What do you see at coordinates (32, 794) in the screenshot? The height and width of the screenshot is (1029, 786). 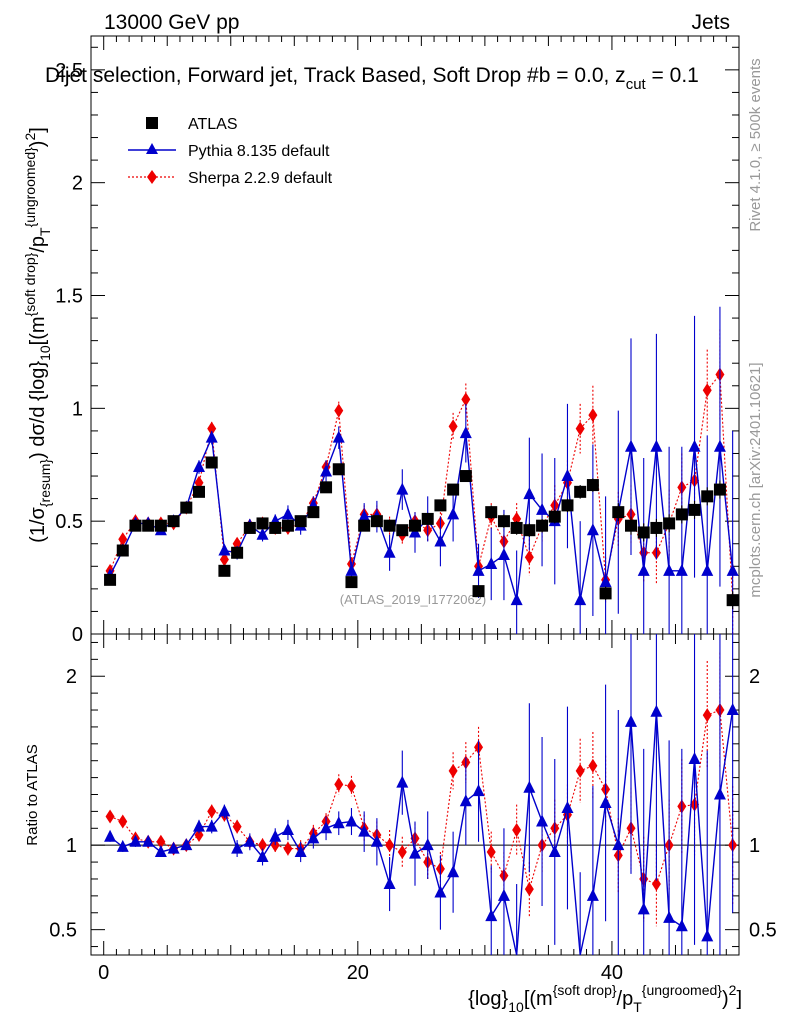 I see `ratio-y-axis-label: Ratio to ATLAS` at bounding box center [32, 794].